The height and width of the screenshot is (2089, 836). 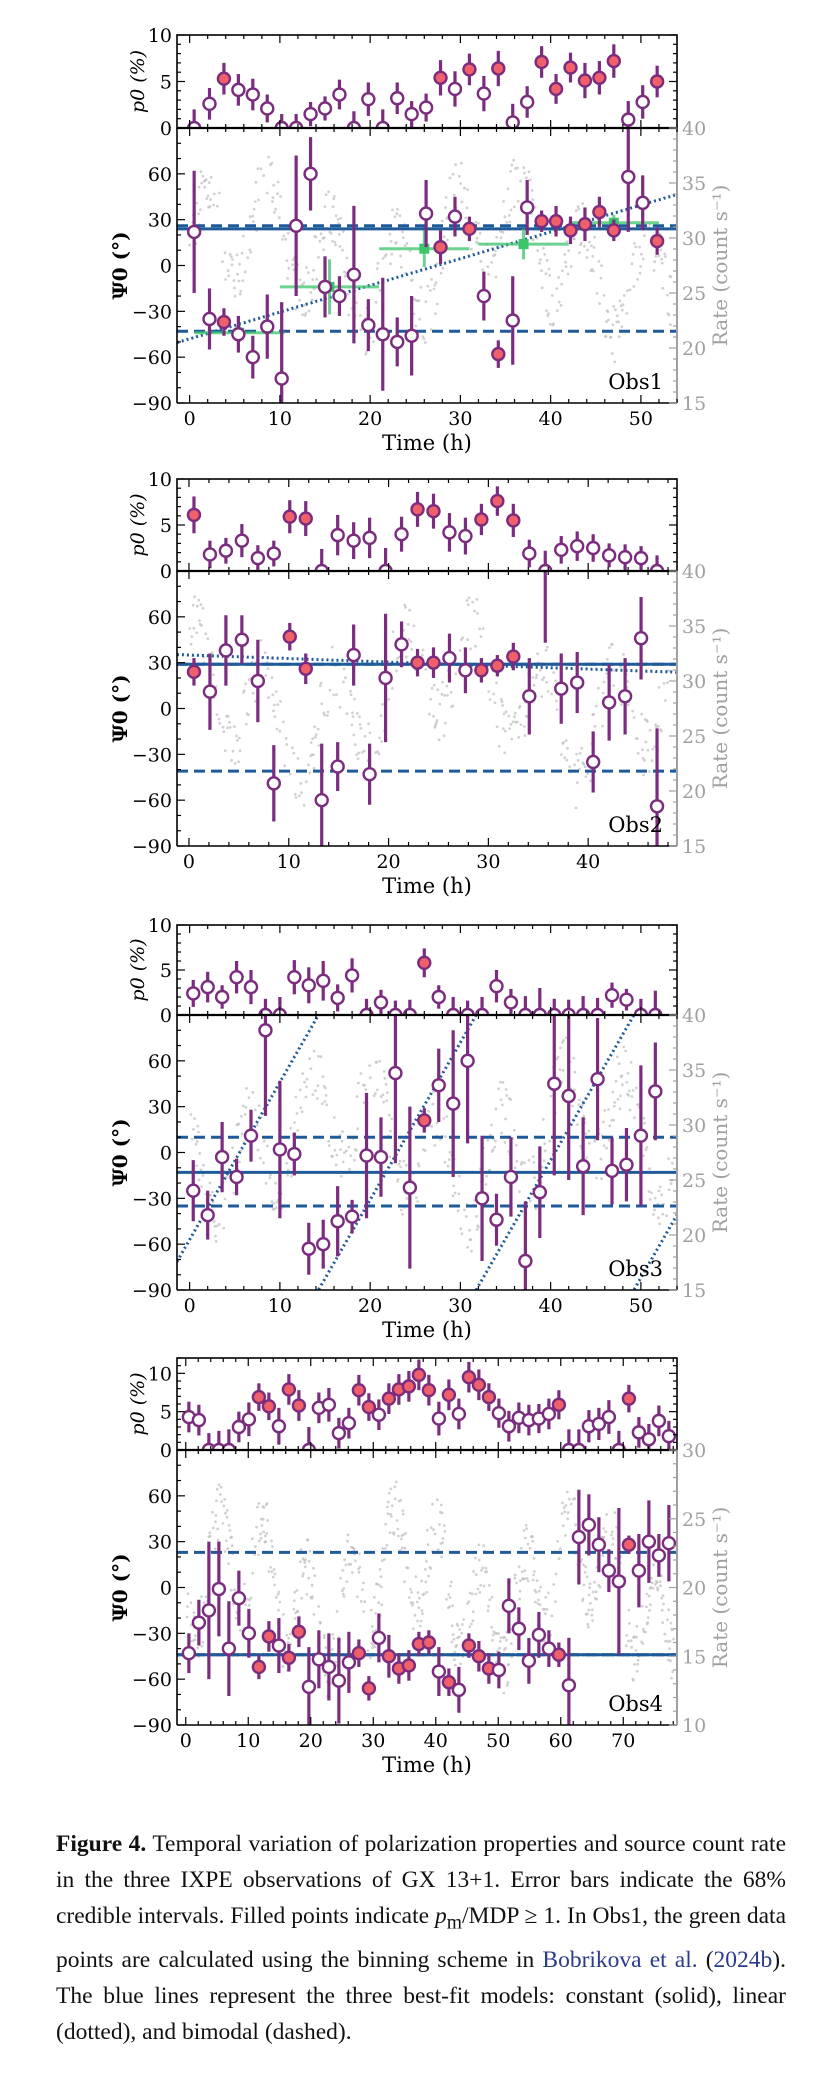 I want to click on citation-link-year: 2024b, so click(x=743, y=1959).